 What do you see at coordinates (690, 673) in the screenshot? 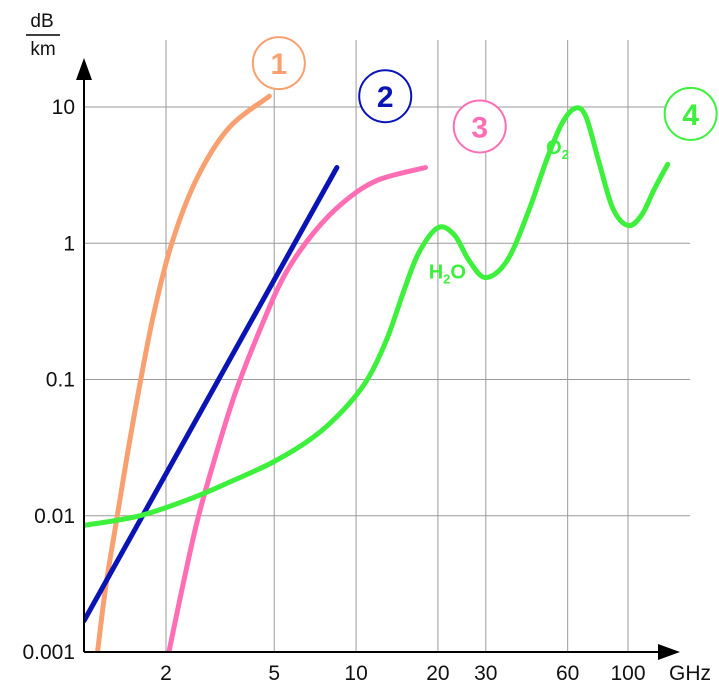
I see `x-unit-label: GHz` at bounding box center [690, 673].